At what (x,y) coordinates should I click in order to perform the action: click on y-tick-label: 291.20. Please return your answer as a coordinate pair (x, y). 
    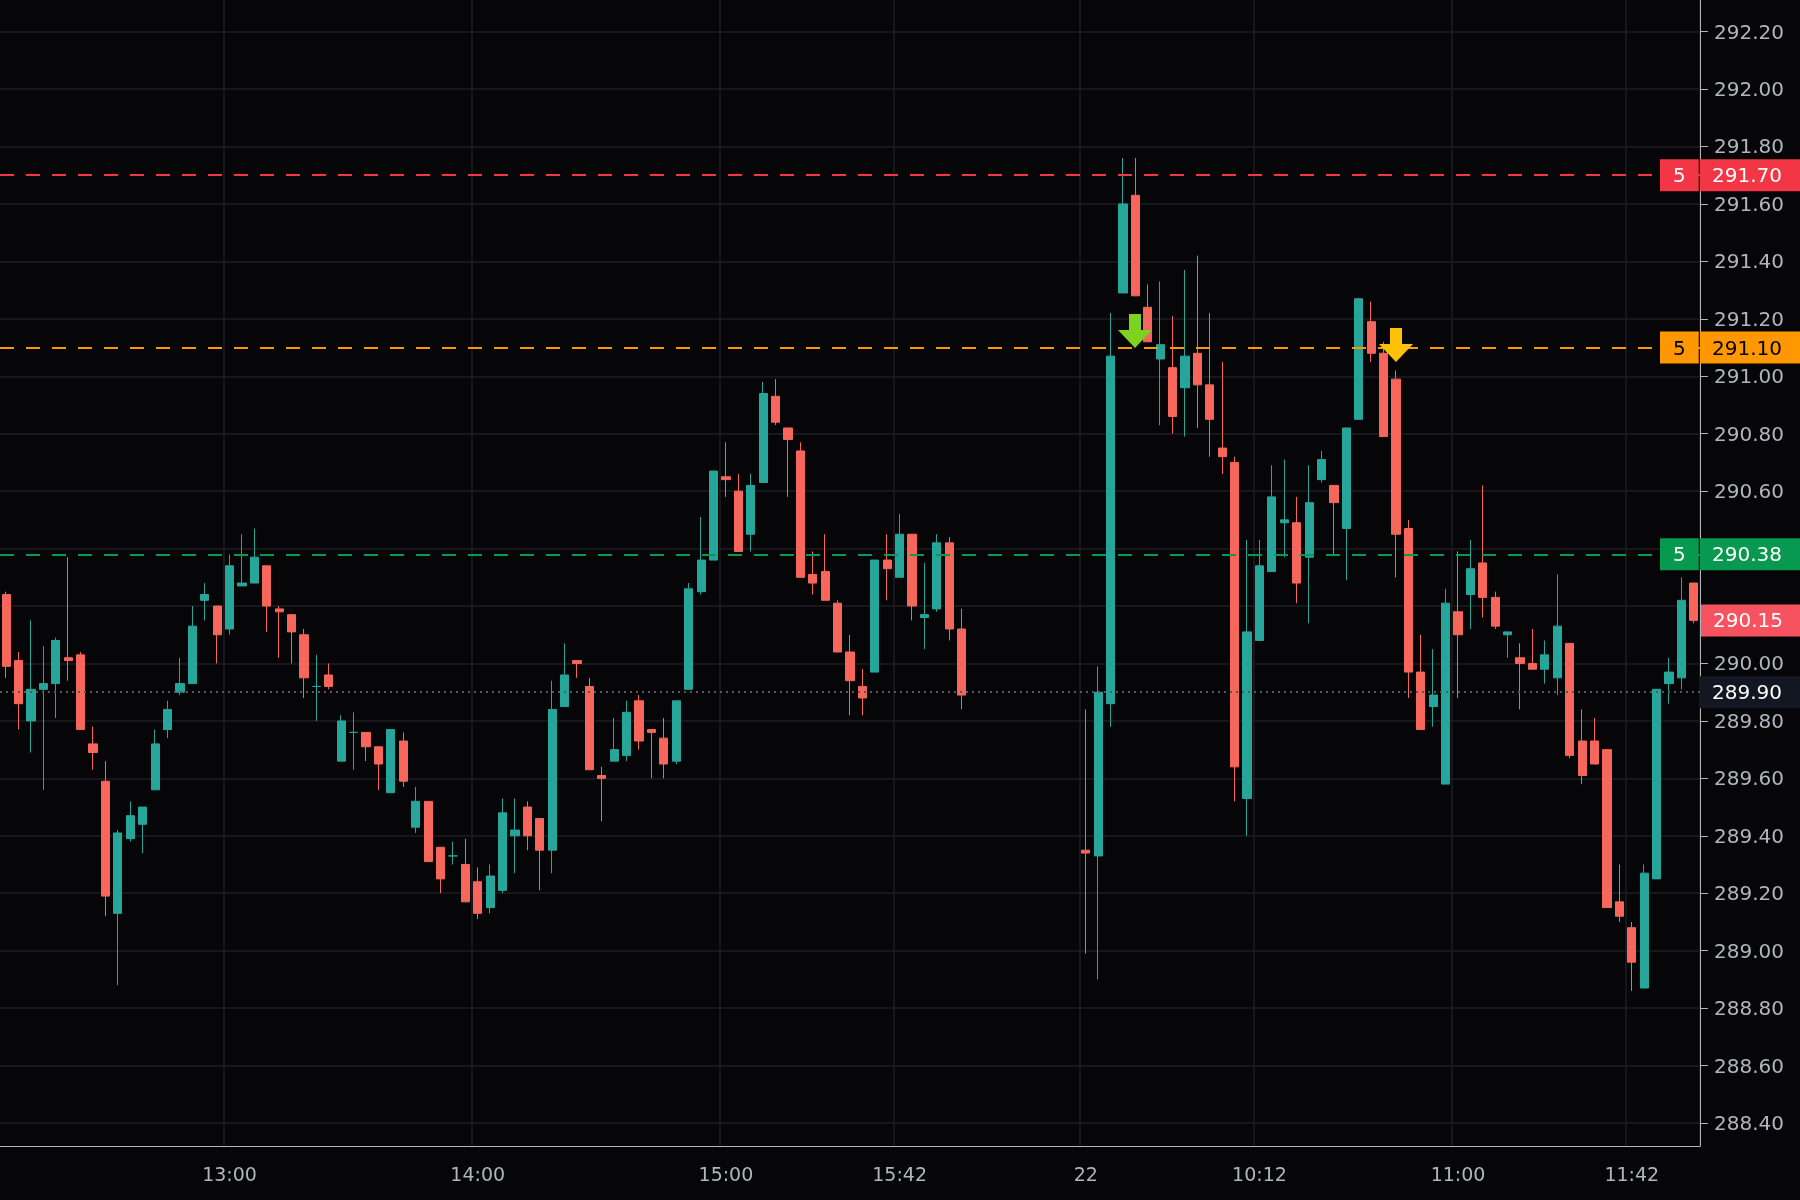
    Looking at the image, I should click on (1749, 318).